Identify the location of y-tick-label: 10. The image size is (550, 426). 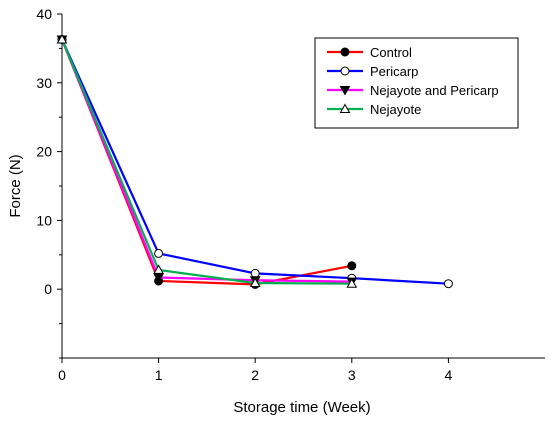
(44, 220).